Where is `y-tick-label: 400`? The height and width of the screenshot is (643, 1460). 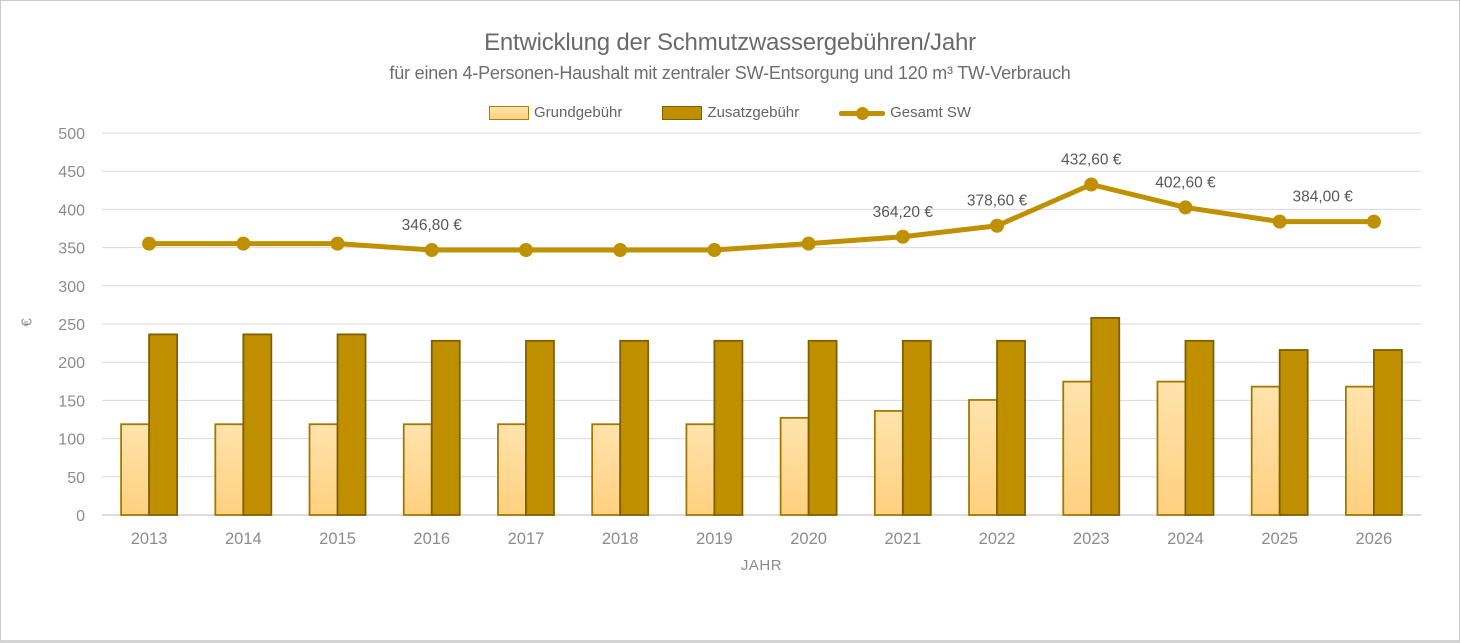 y-tick-label: 400 is located at coordinates (71, 210).